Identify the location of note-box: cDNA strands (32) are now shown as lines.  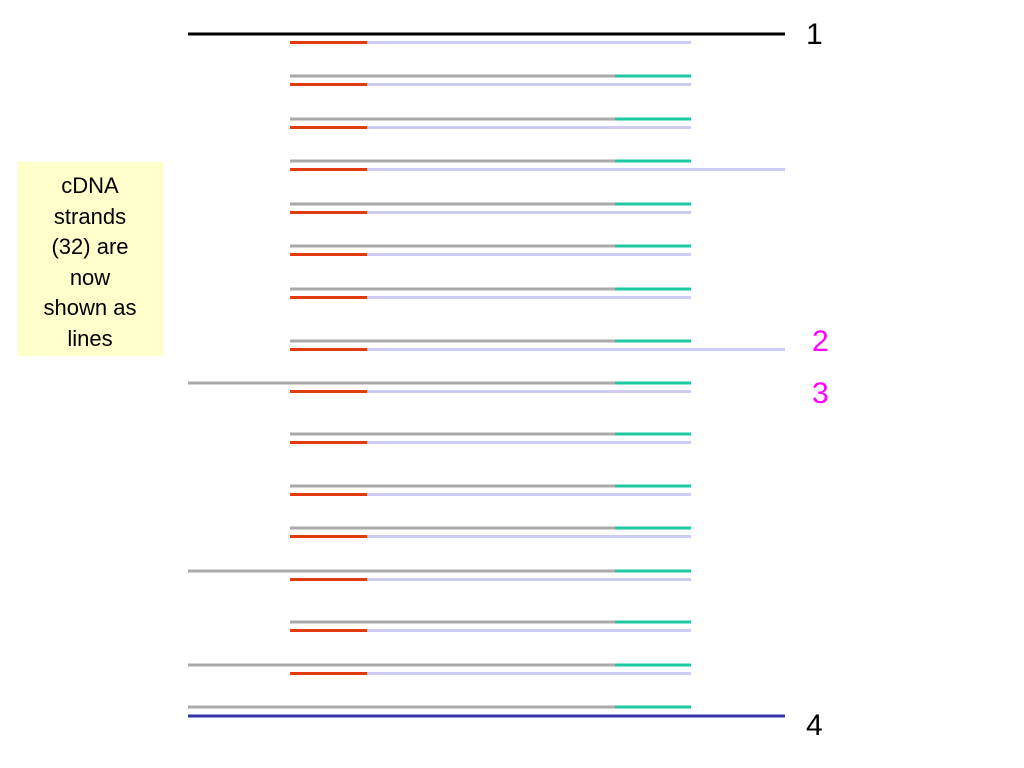
(90, 259).